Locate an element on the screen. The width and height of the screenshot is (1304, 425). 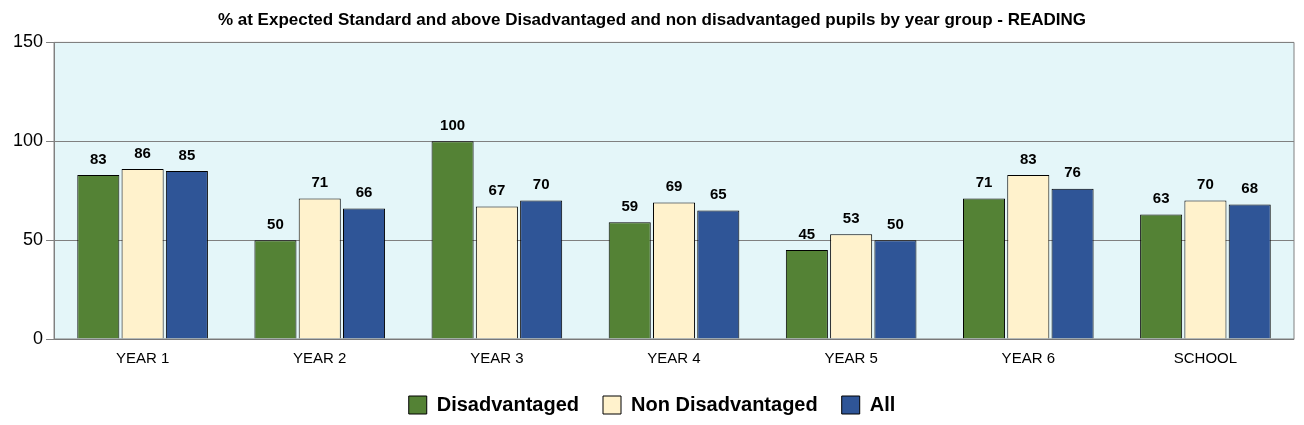
x-tick-label: YEAR 5 is located at coordinates (851, 358).